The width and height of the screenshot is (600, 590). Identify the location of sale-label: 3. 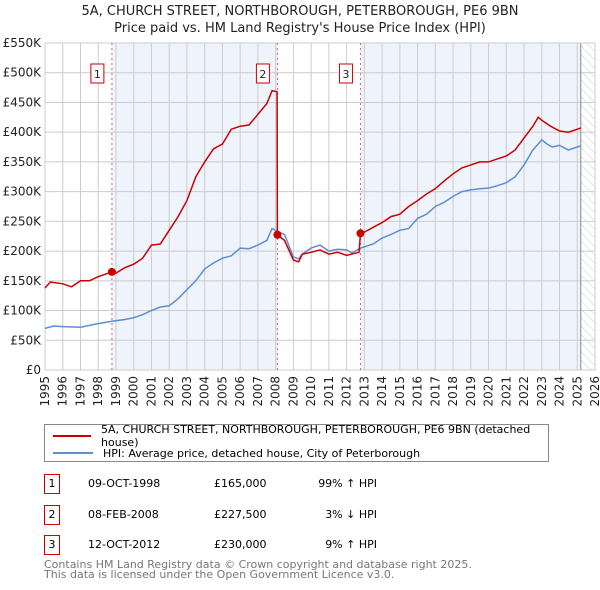
(345, 74).